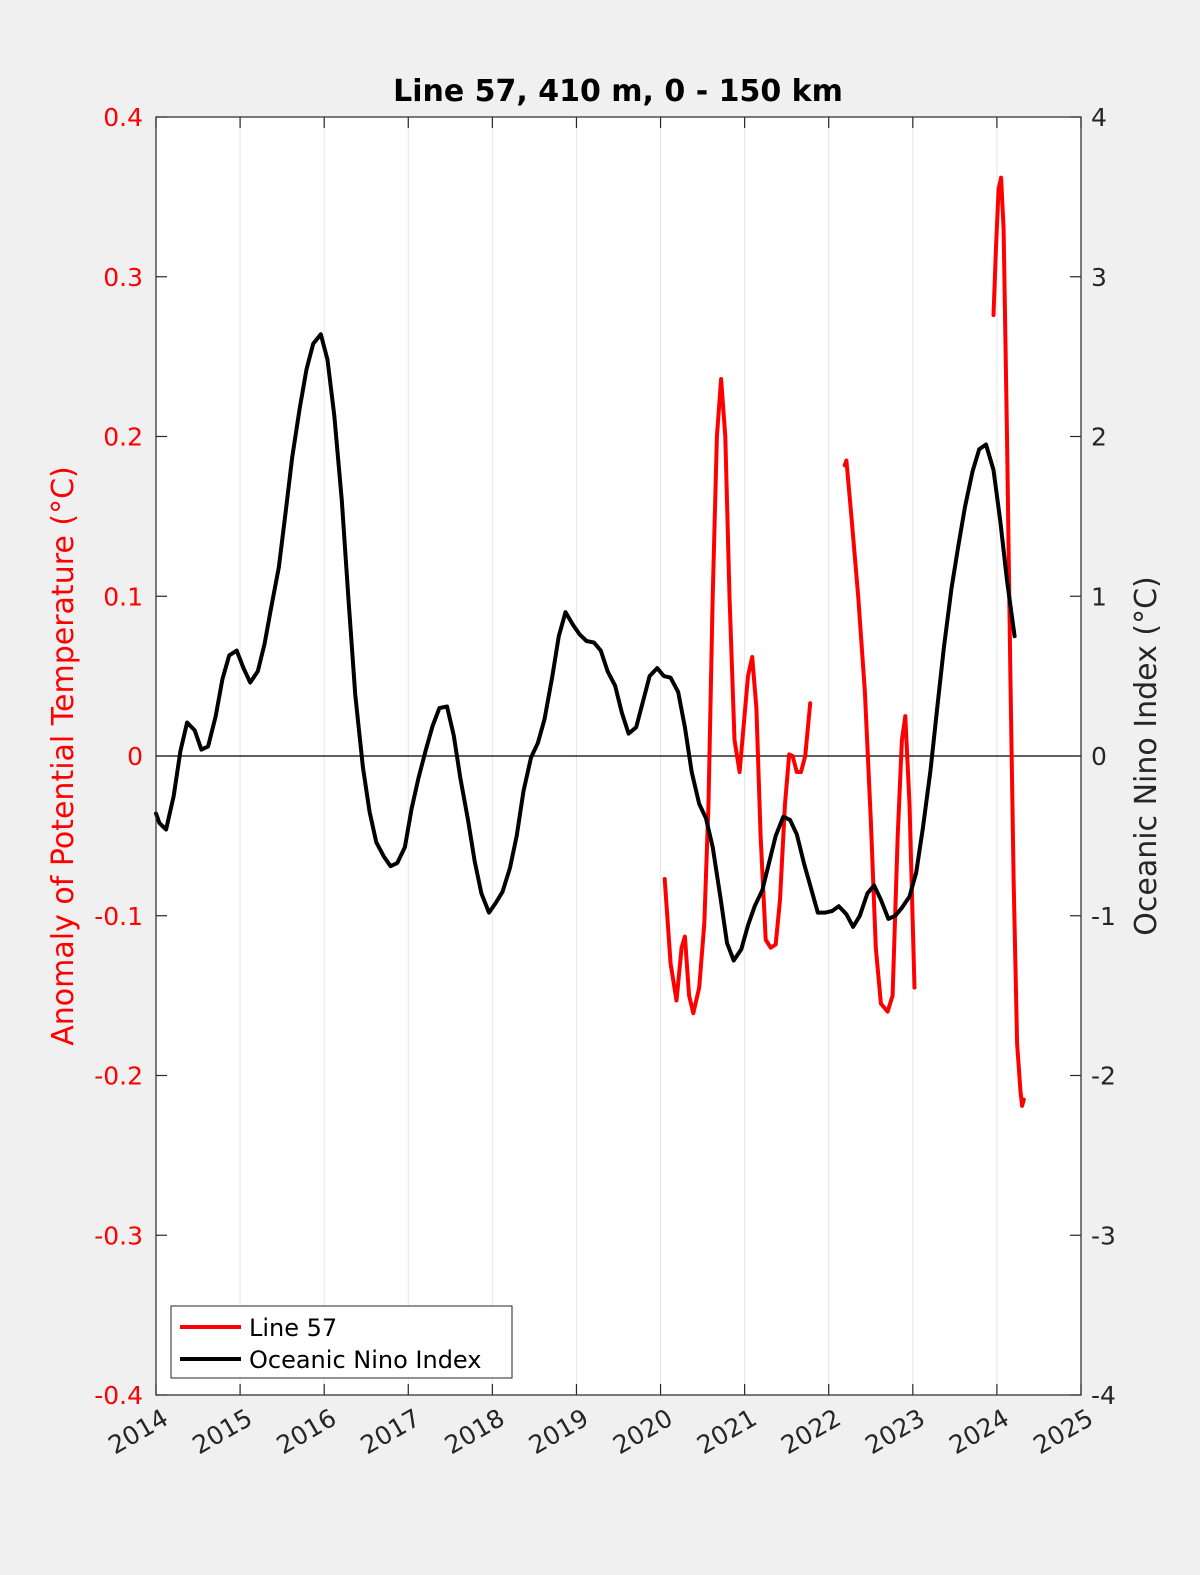 This screenshot has height=1575, width=1200. What do you see at coordinates (222, 1431) in the screenshot?
I see `x-tick-label: 2015` at bounding box center [222, 1431].